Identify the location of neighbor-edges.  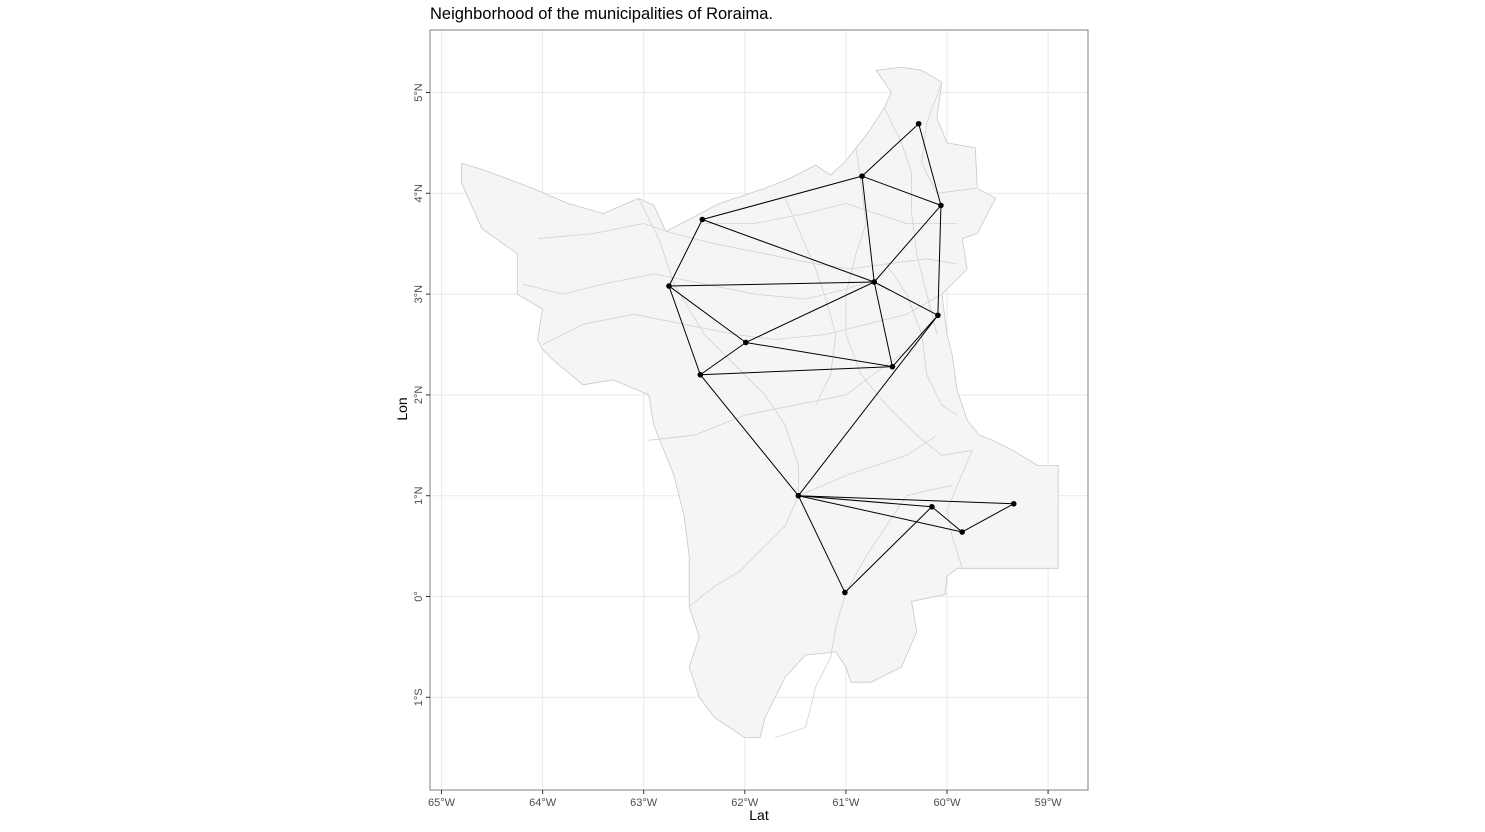
(841, 358).